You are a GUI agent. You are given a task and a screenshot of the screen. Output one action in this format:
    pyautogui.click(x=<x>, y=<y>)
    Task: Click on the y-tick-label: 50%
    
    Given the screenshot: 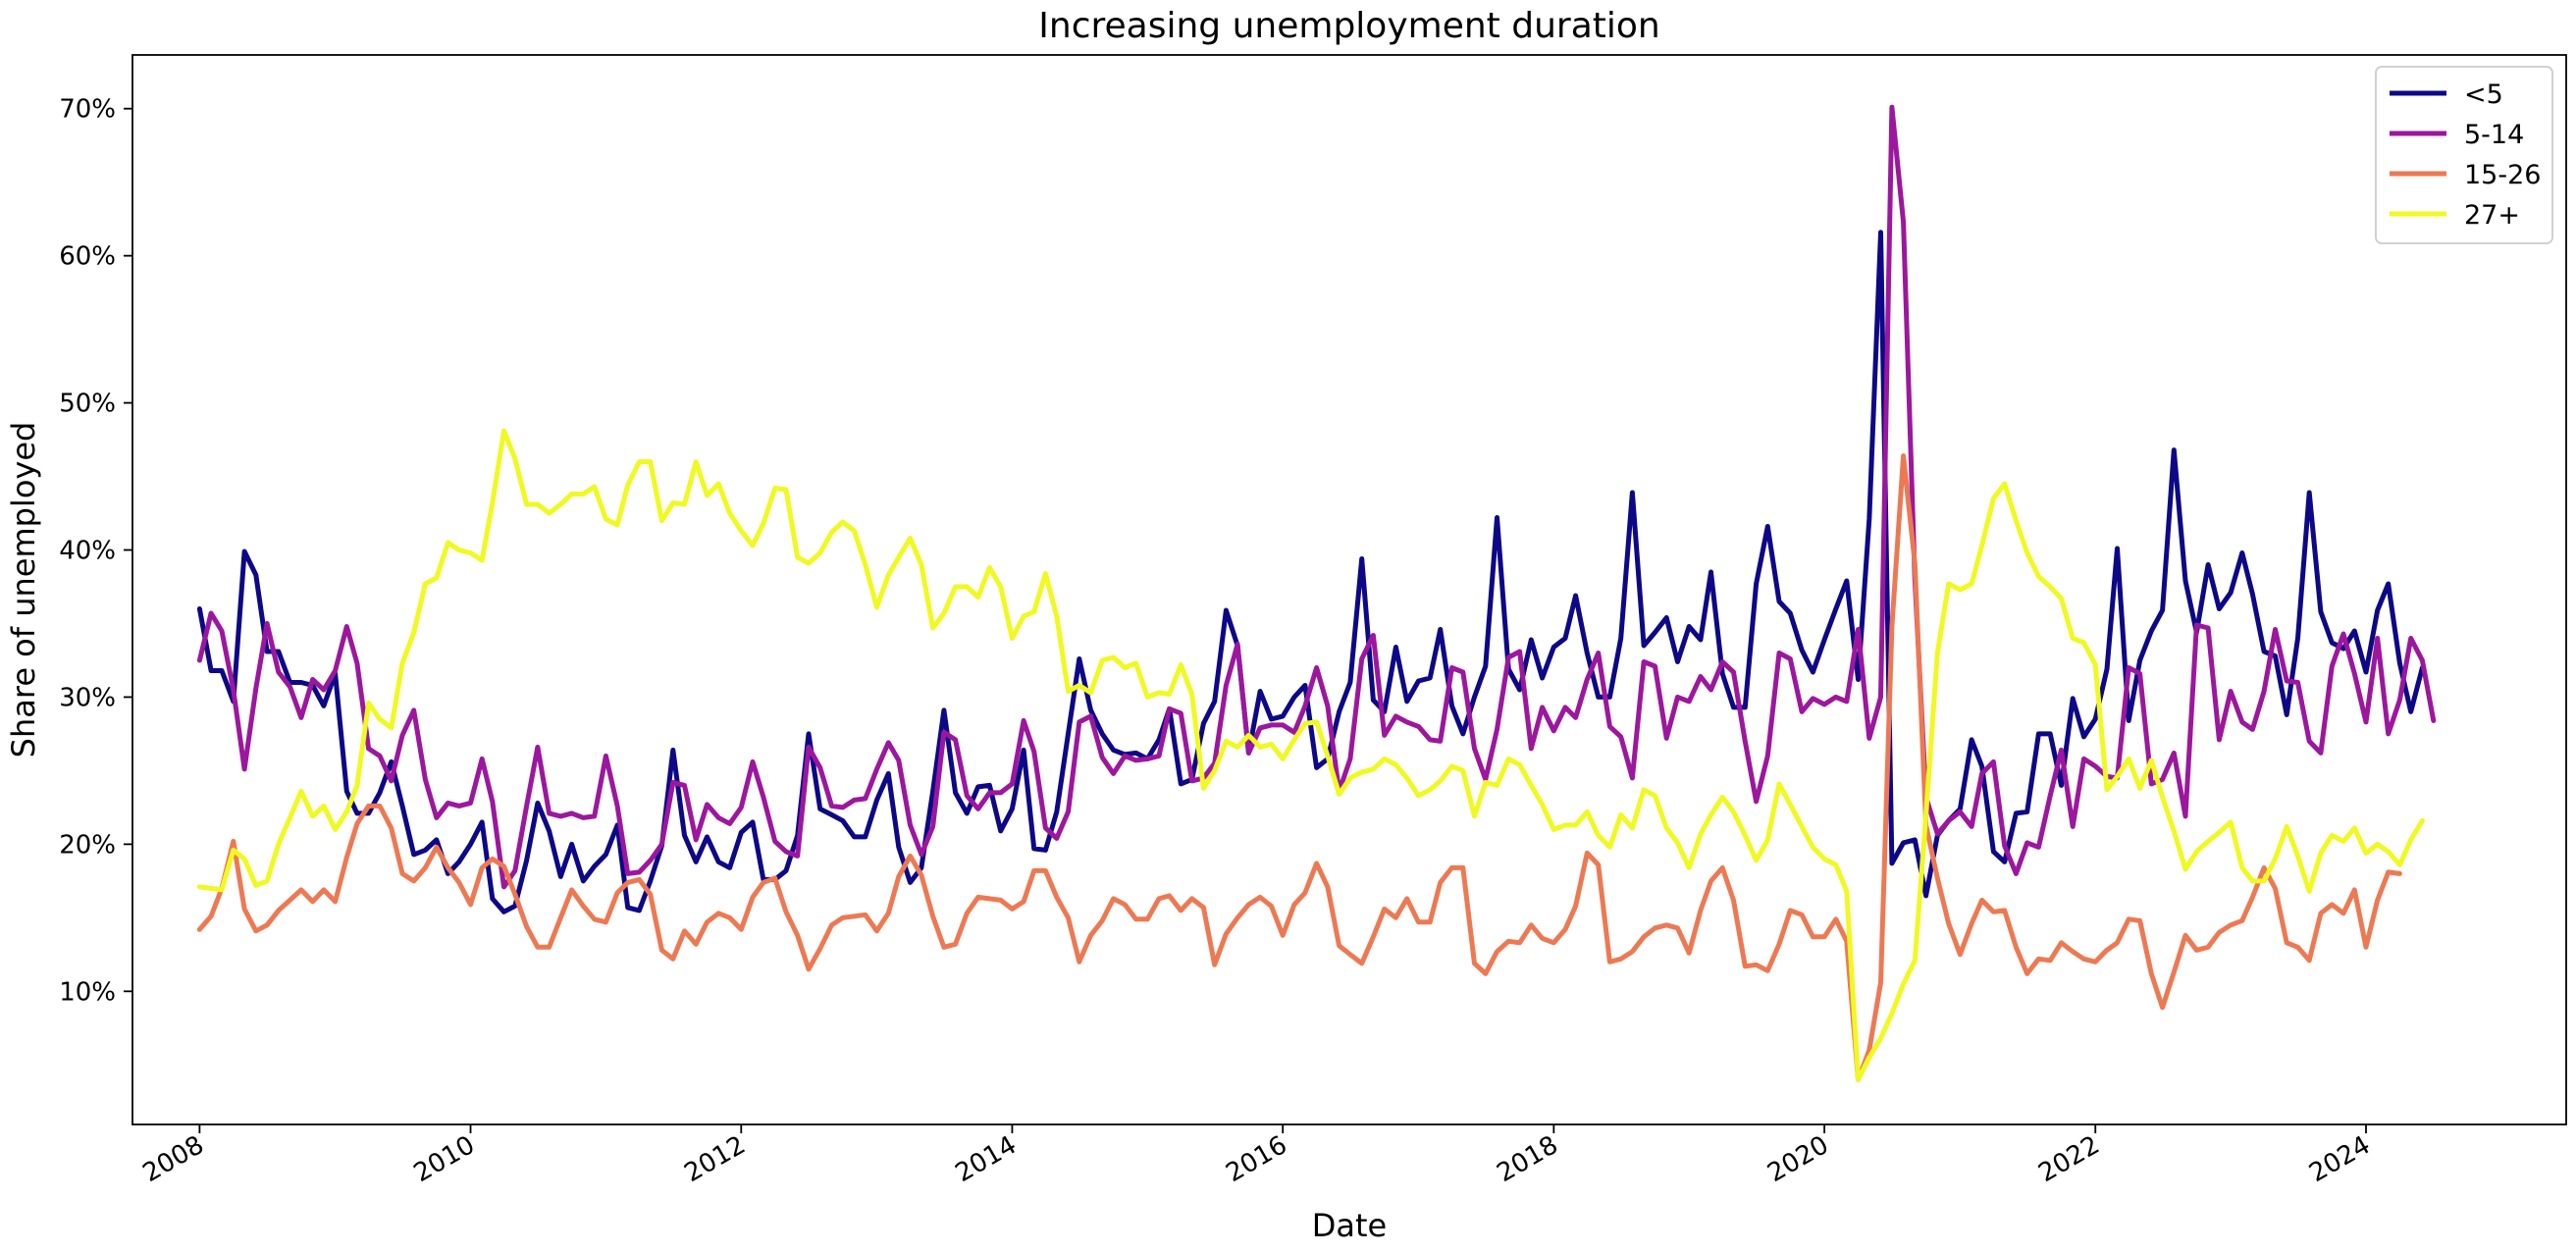 What is the action you would take?
    pyautogui.click(x=87, y=404)
    